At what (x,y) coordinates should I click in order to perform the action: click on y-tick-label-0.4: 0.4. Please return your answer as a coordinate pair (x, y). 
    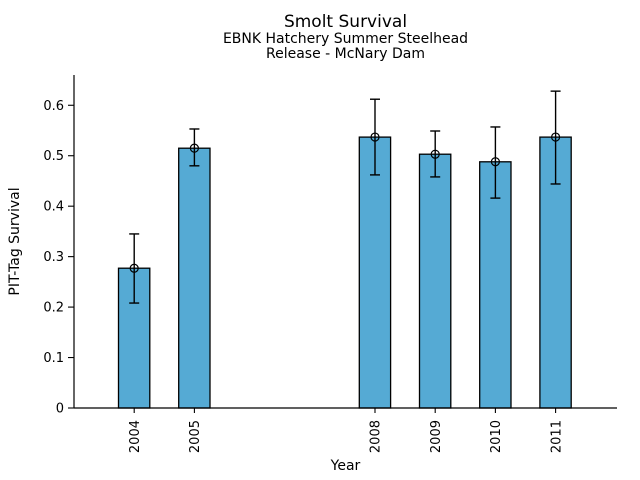
    Looking at the image, I should click on (53, 207).